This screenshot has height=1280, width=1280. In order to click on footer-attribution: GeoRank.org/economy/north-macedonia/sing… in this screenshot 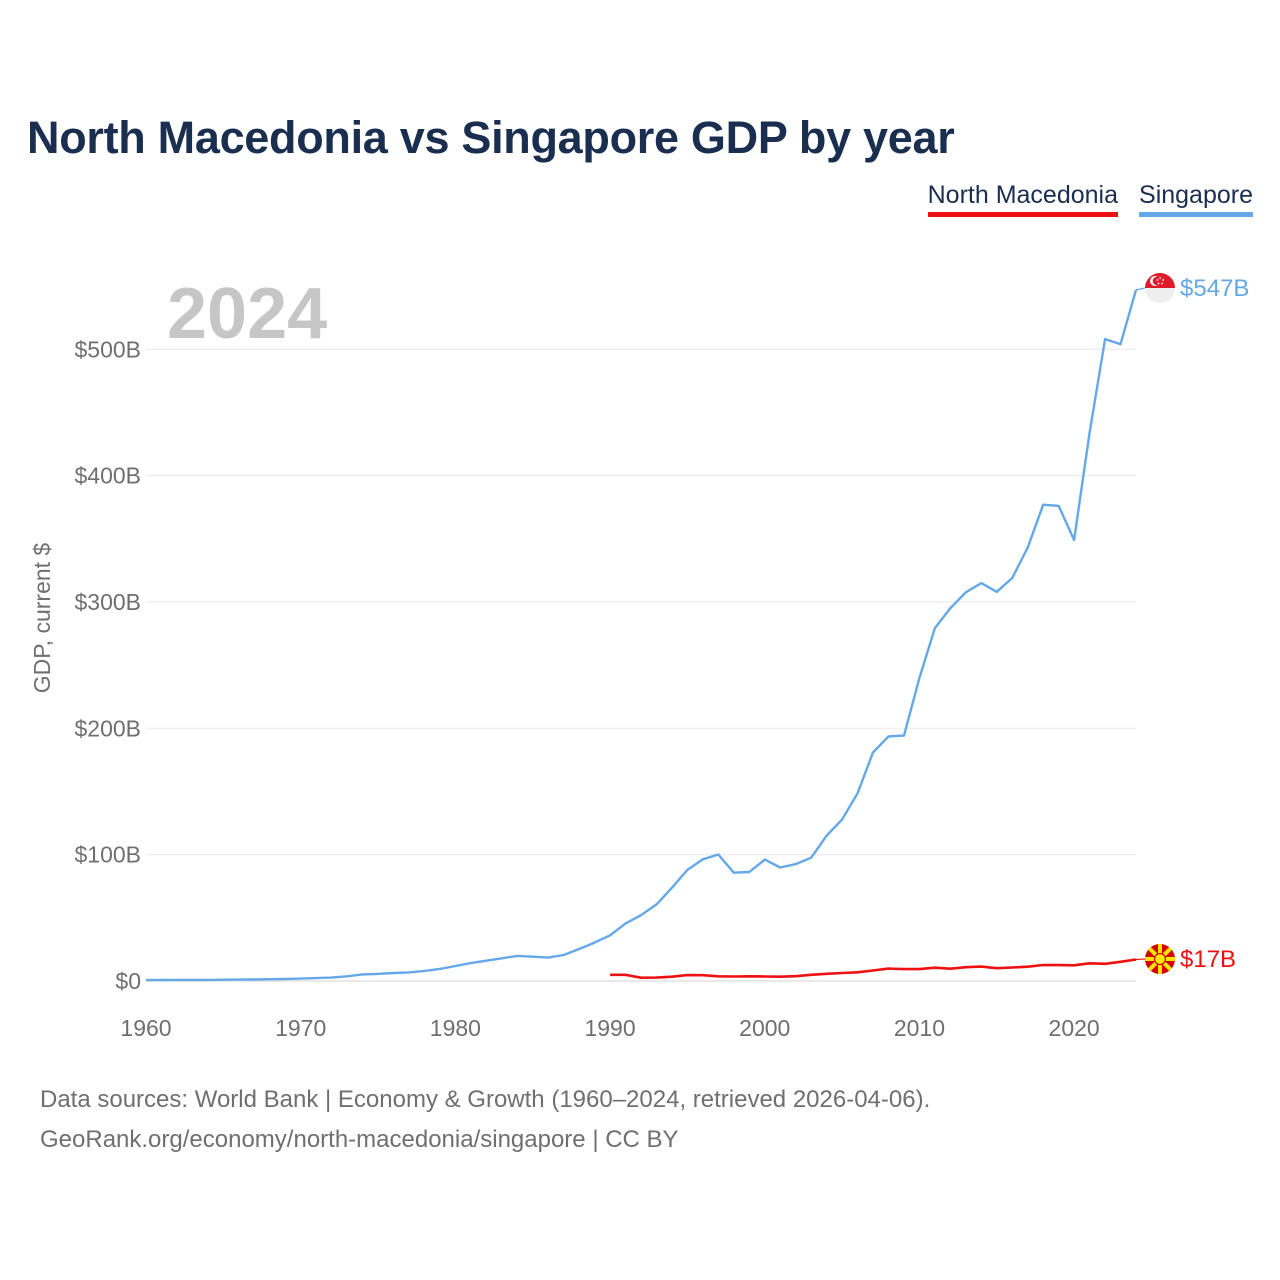, I will do `click(359, 1139)`.